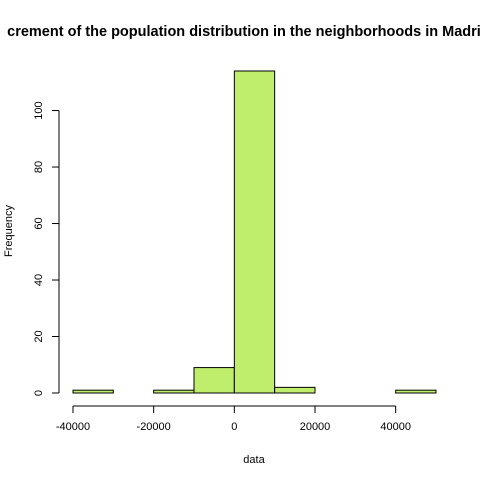 The width and height of the screenshot is (480, 480). What do you see at coordinates (39, 336) in the screenshot?
I see `y-tick-label: 20` at bounding box center [39, 336].